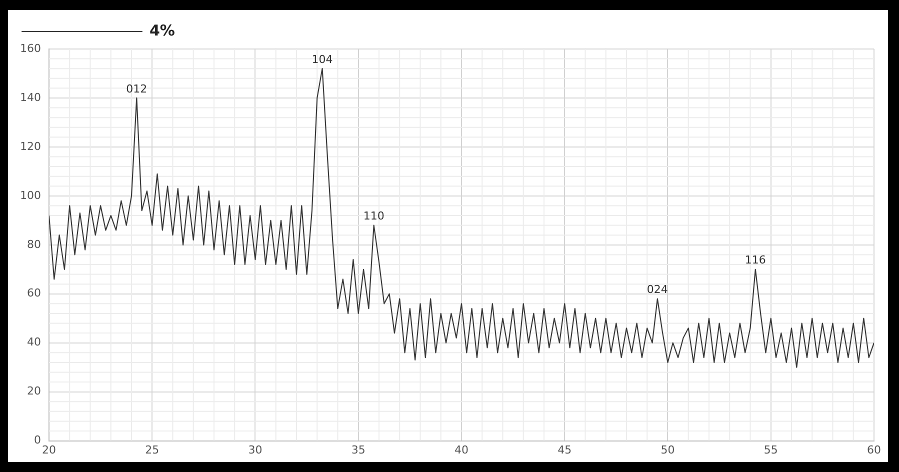 This screenshot has width=899, height=472. What do you see at coordinates (49, 449) in the screenshot?
I see `x-tick-label: 20` at bounding box center [49, 449].